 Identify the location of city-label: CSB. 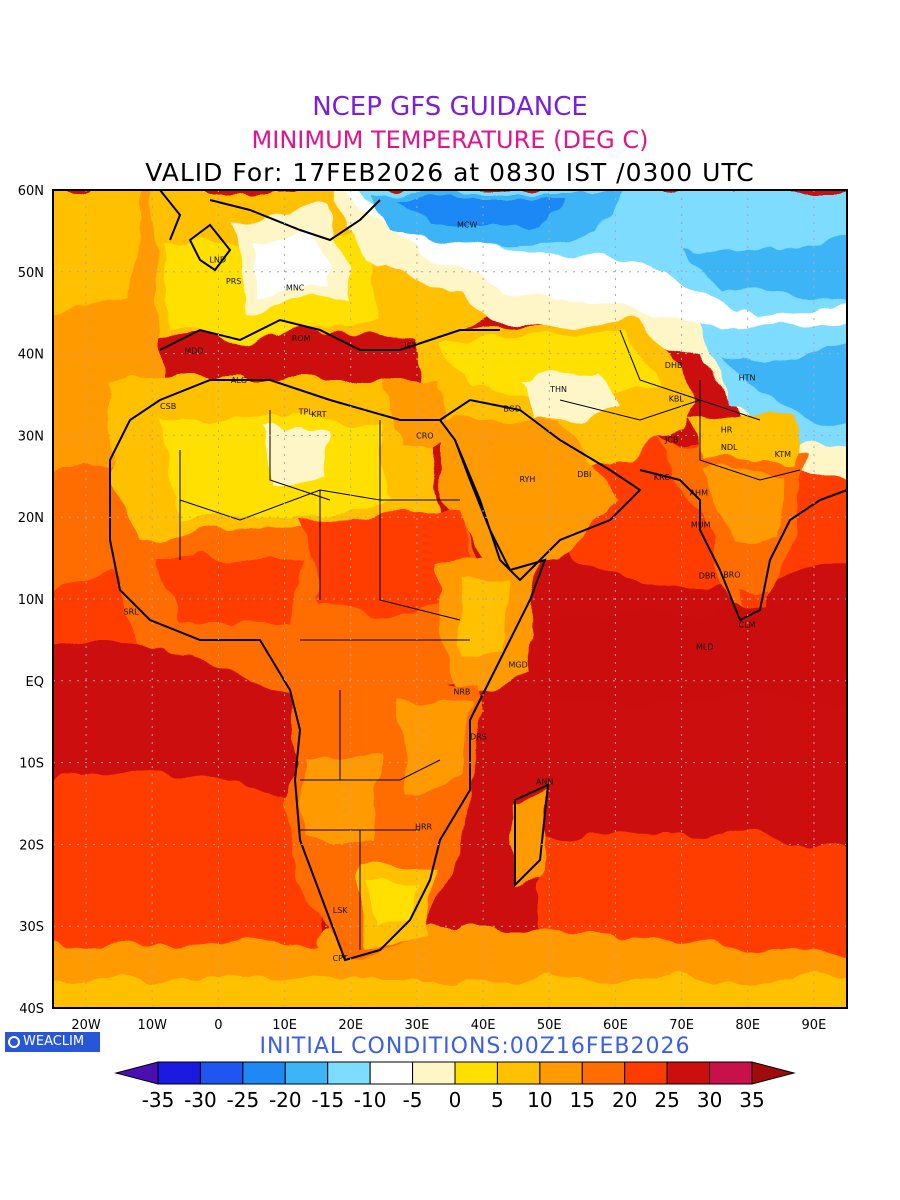
(168, 406).